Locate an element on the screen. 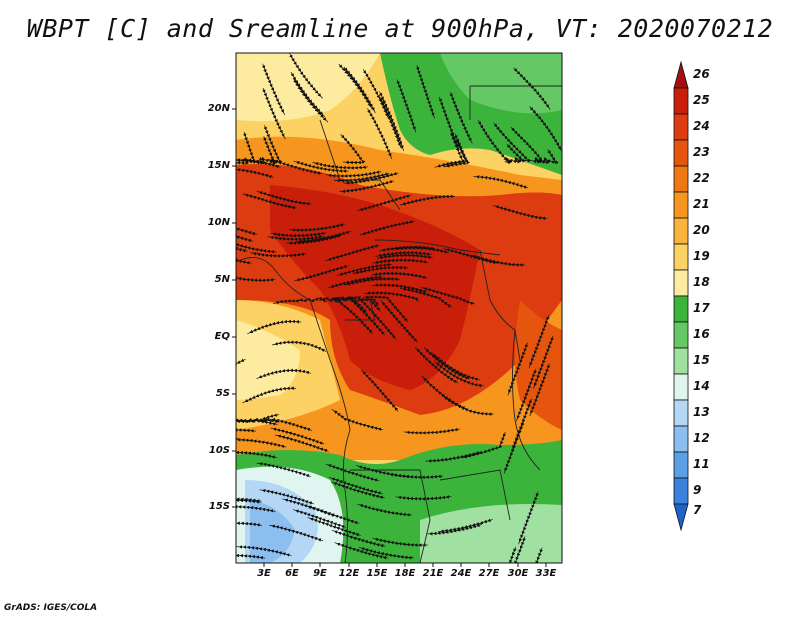  lon-label: 3E is located at coordinates (264, 573).